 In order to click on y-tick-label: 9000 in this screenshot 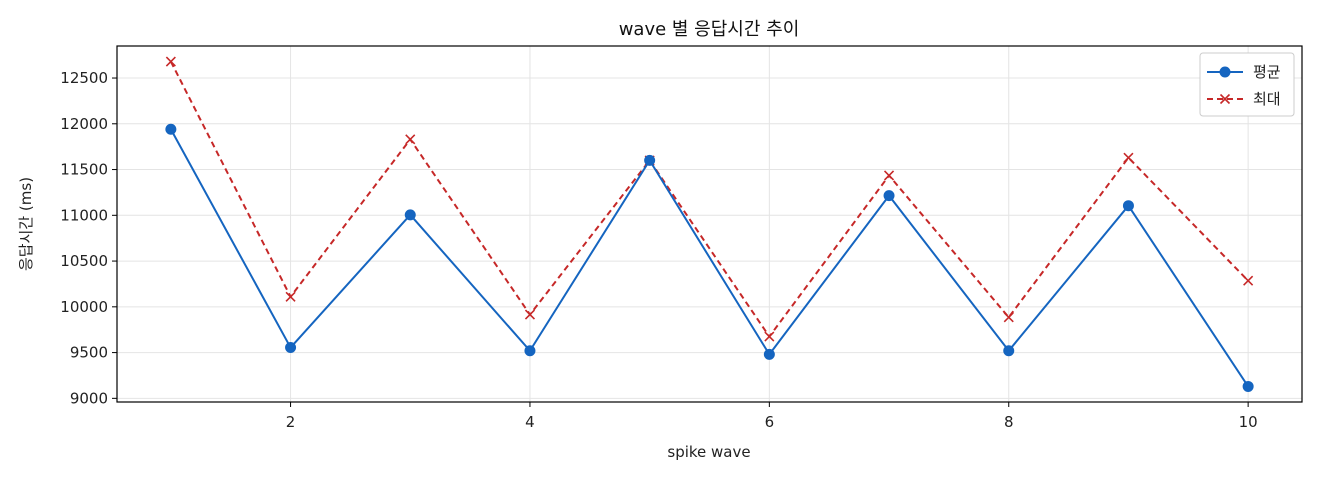, I will do `click(89, 398)`.